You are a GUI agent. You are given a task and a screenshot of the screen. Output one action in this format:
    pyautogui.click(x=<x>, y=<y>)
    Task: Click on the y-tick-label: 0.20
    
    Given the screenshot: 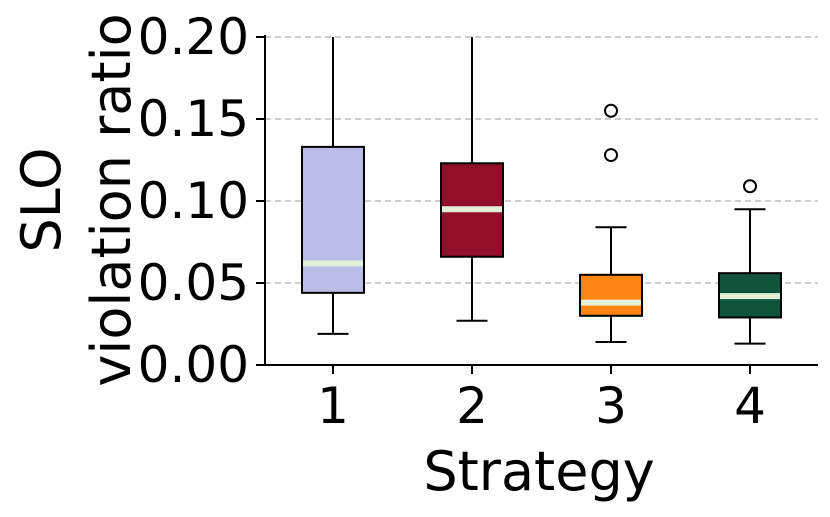 What is the action you would take?
    pyautogui.click(x=193, y=37)
    